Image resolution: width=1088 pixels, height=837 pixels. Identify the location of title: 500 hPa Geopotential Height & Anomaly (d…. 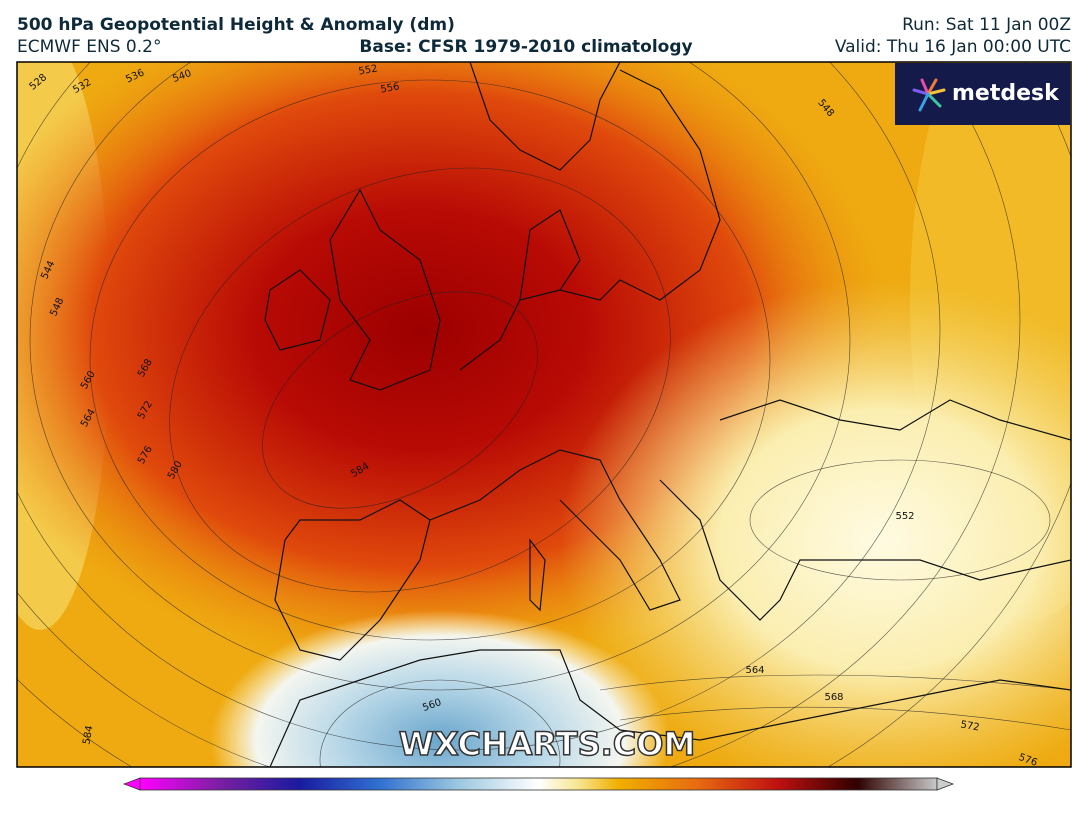
(236, 25).